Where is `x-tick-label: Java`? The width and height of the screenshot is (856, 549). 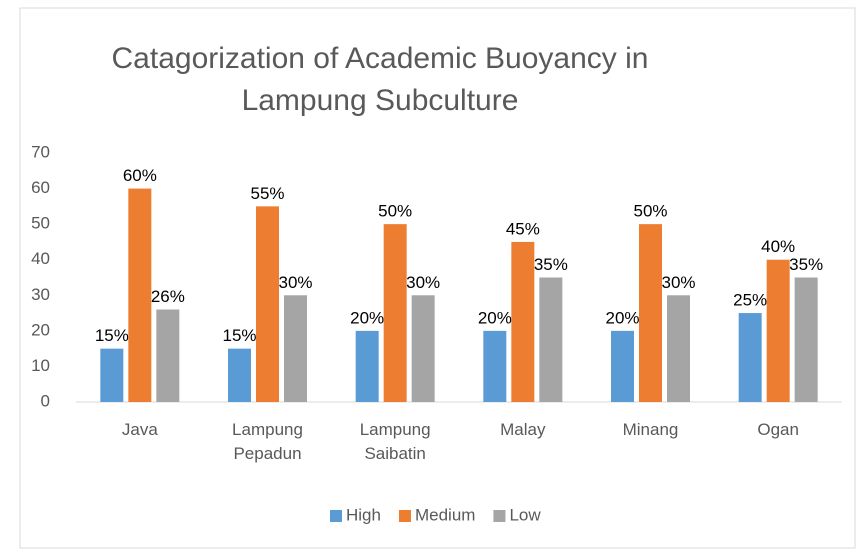 x-tick-label: Java is located at coordinates (139, 429).